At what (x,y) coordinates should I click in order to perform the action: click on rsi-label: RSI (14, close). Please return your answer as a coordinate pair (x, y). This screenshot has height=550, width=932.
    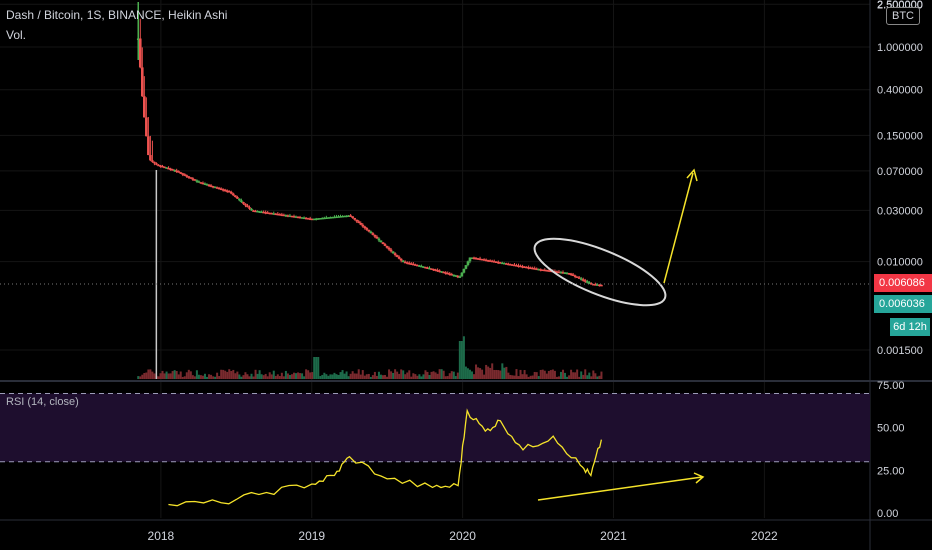
    Looking at the image, I should click on (42, 402).